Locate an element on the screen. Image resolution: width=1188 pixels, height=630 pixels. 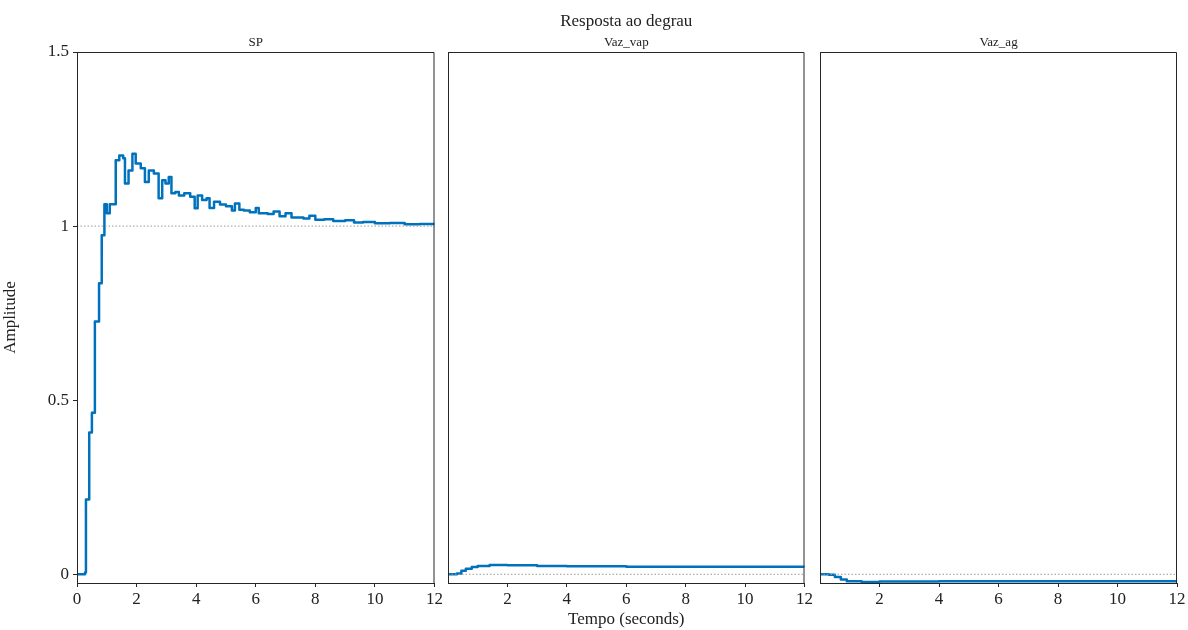
y-tick-label: 0 is located at coordinates (64, 573).